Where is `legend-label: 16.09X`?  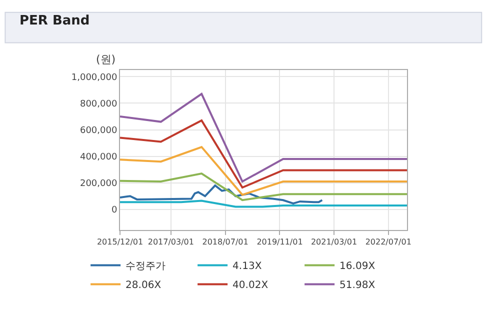 legend-label: 16.09X is located at coordinates (358, 266).